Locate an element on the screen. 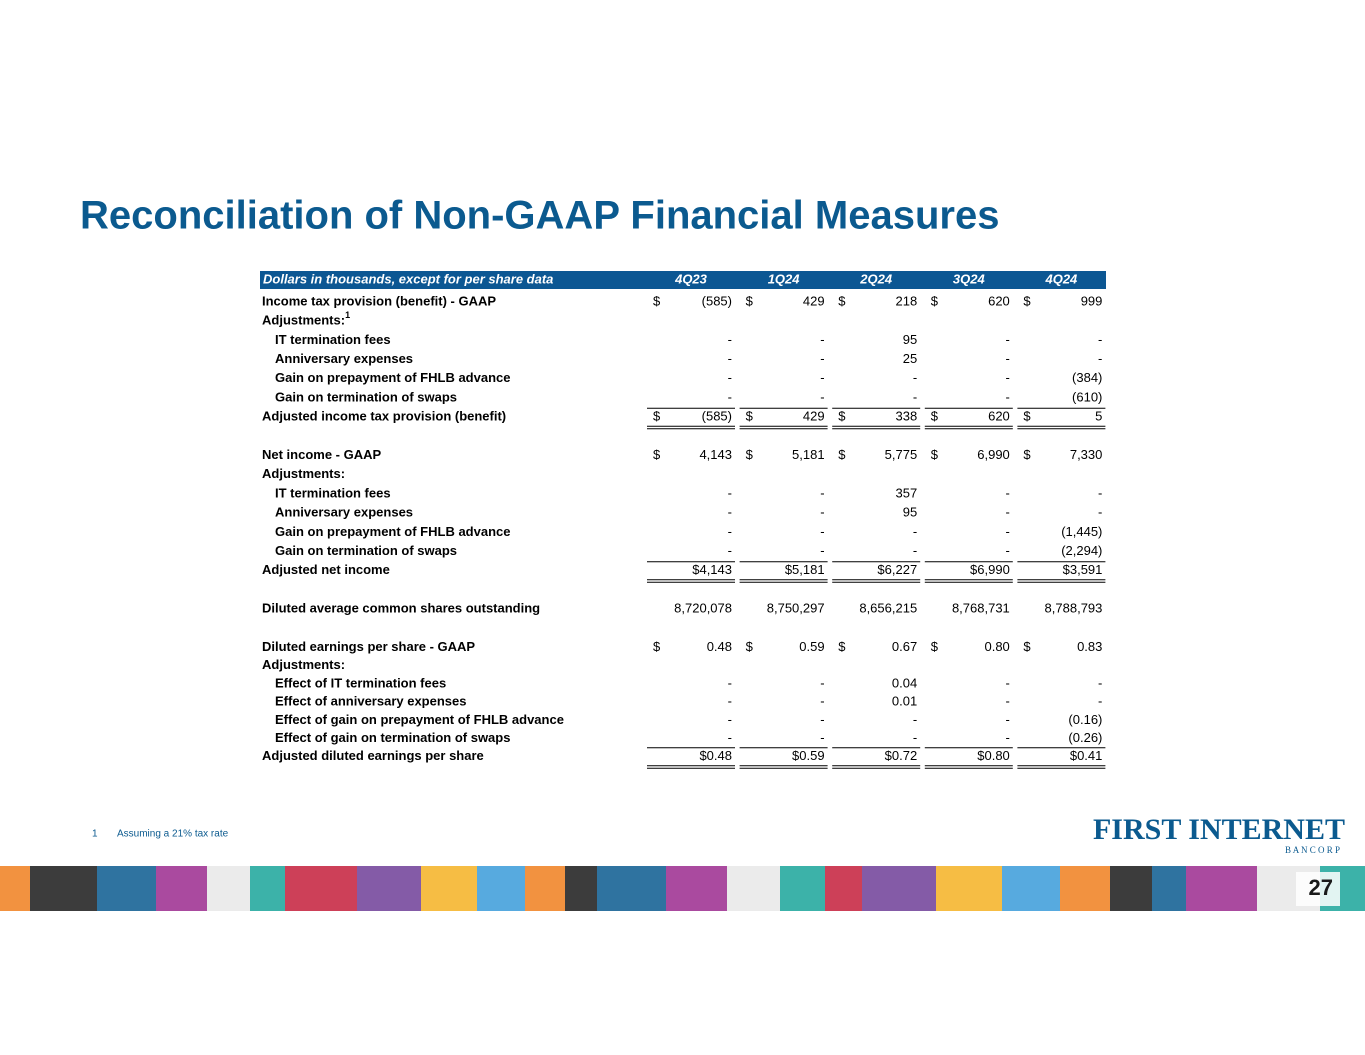  cell-value: 8,750,297 is located at coordinates (796, 608).